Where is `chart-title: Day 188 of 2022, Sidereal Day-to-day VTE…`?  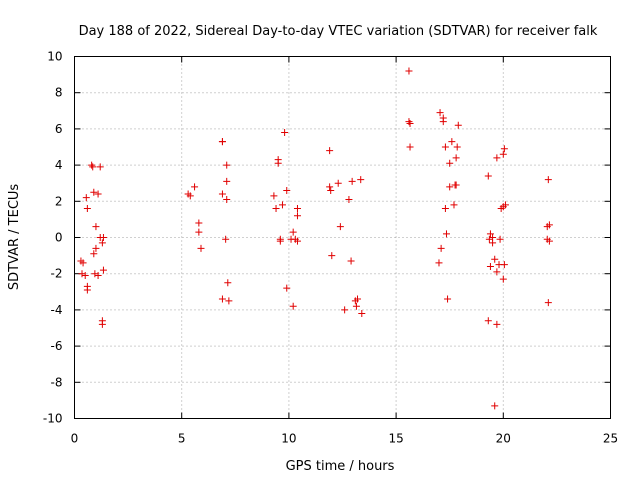
chart-title: Day 188 of 2022, Sidereal Day-to-day VTE… is located at coordinates (338, 31).